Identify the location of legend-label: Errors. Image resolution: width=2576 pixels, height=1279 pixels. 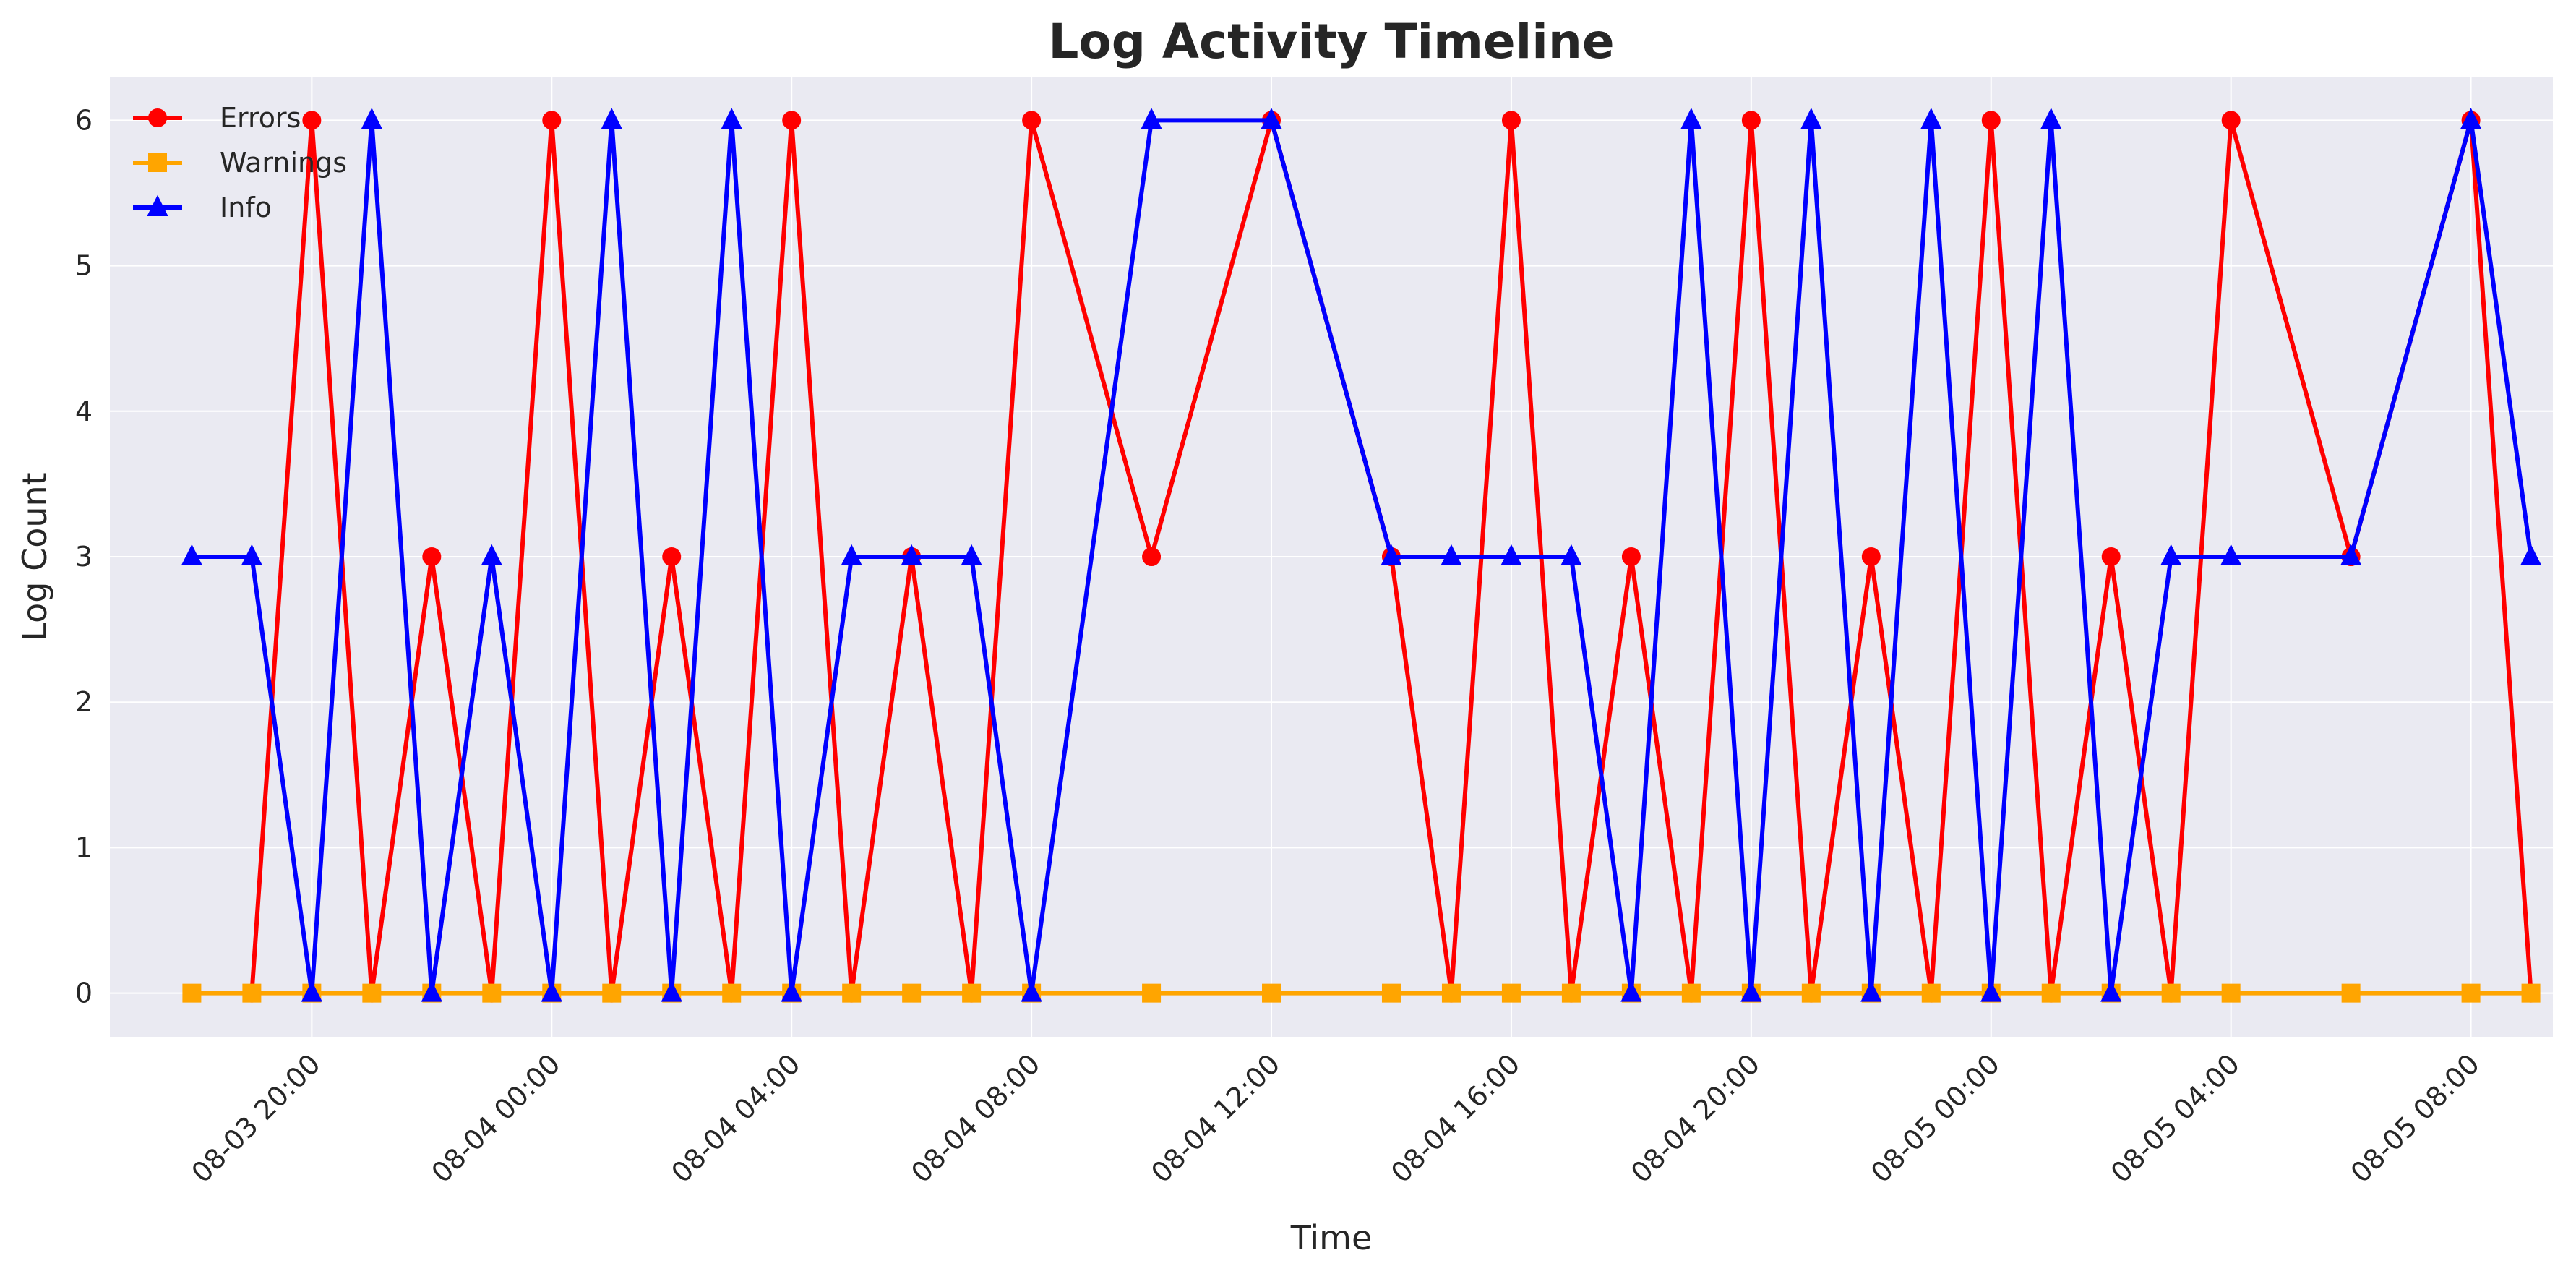
(261, 118).